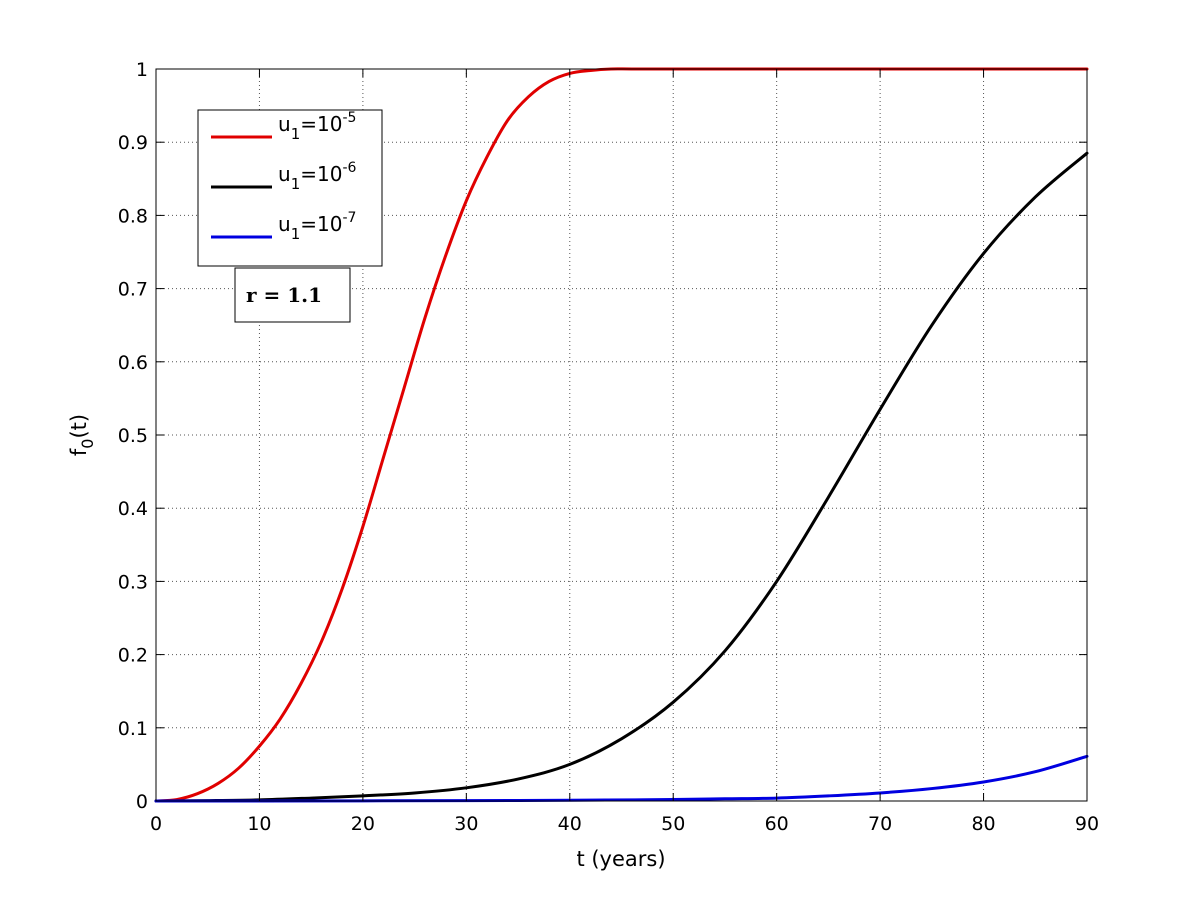 The image size is (1200, 900). Describe the element at coordinates (317, 176) in the screenshot. I see `legend-label-2: u1=10-6` at that location.